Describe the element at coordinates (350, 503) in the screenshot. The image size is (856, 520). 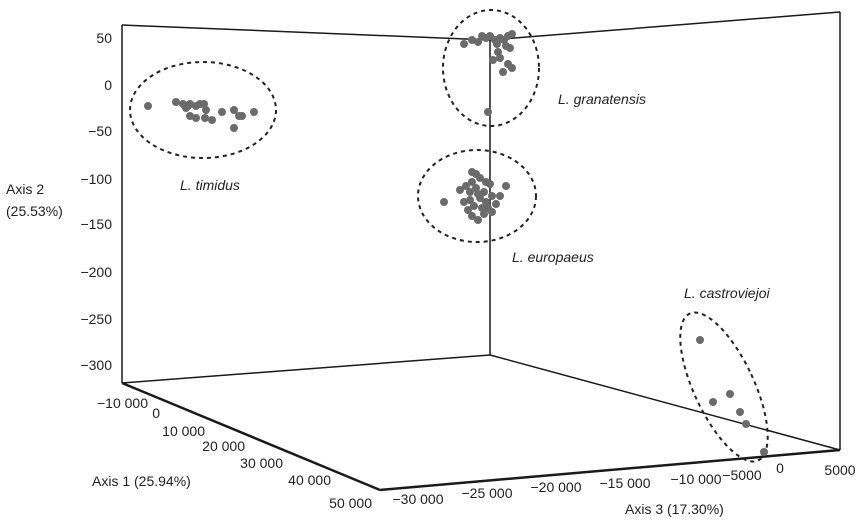
I see `axis1-tick-label: 50 000` at that location.